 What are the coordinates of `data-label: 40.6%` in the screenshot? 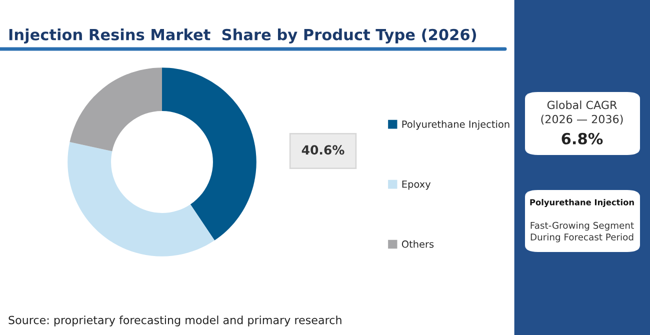 It's located at (323, 150).